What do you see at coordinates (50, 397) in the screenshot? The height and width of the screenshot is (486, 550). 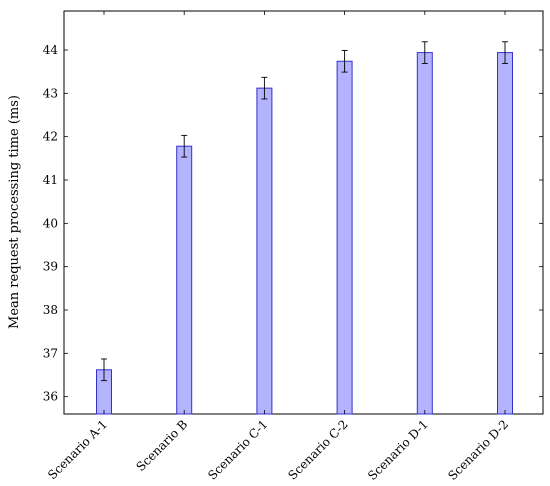 I see `y-tick-label: 36` at bounding box center [50, 397].